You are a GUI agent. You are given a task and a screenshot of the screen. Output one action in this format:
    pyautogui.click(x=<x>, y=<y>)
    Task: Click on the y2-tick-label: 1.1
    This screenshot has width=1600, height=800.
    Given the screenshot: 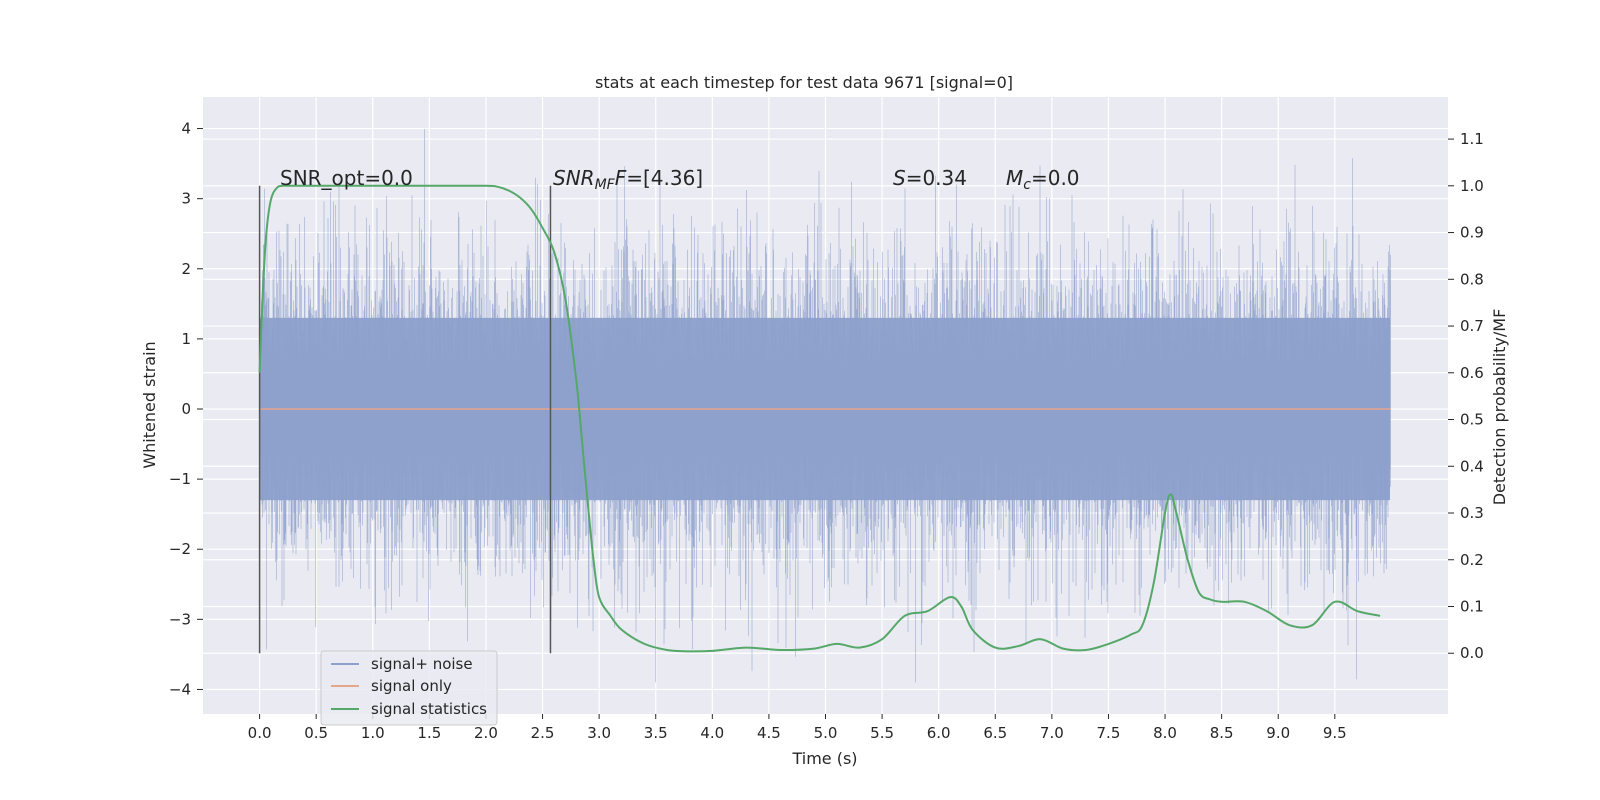 What is the action you would take?
    pyautogui.click(x=1472, y=139)
    